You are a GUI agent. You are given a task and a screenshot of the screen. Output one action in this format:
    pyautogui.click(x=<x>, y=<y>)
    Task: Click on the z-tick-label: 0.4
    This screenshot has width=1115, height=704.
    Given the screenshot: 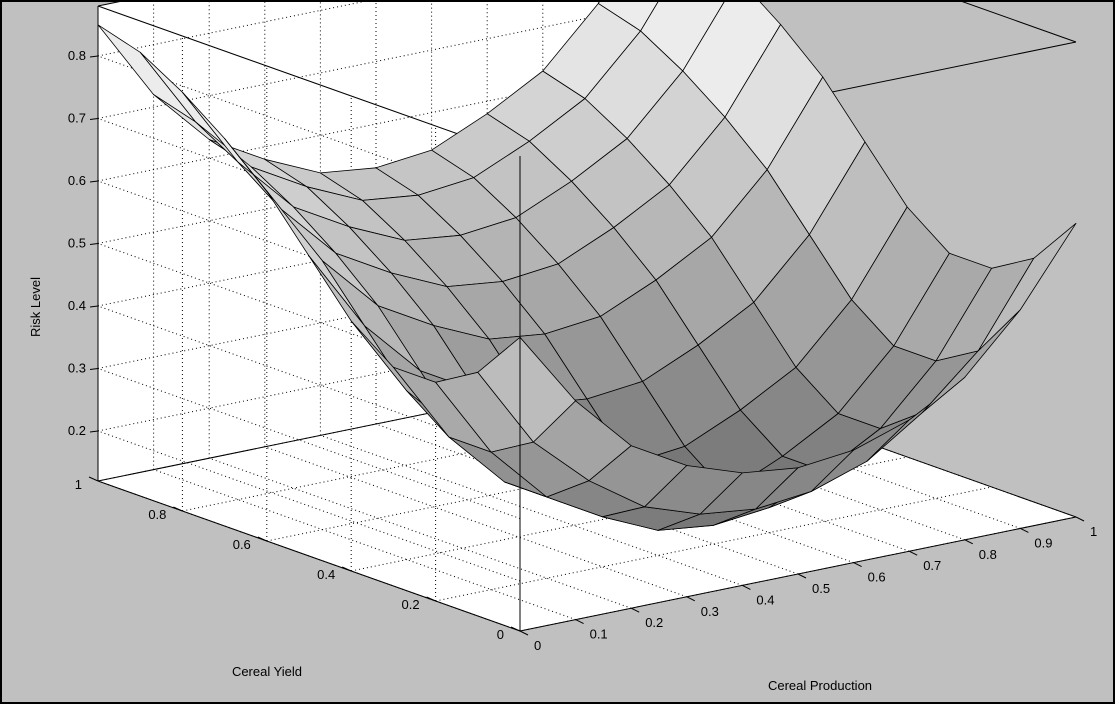 What is the action you would take?
    pyautogui.click(x=77, y=305)
    